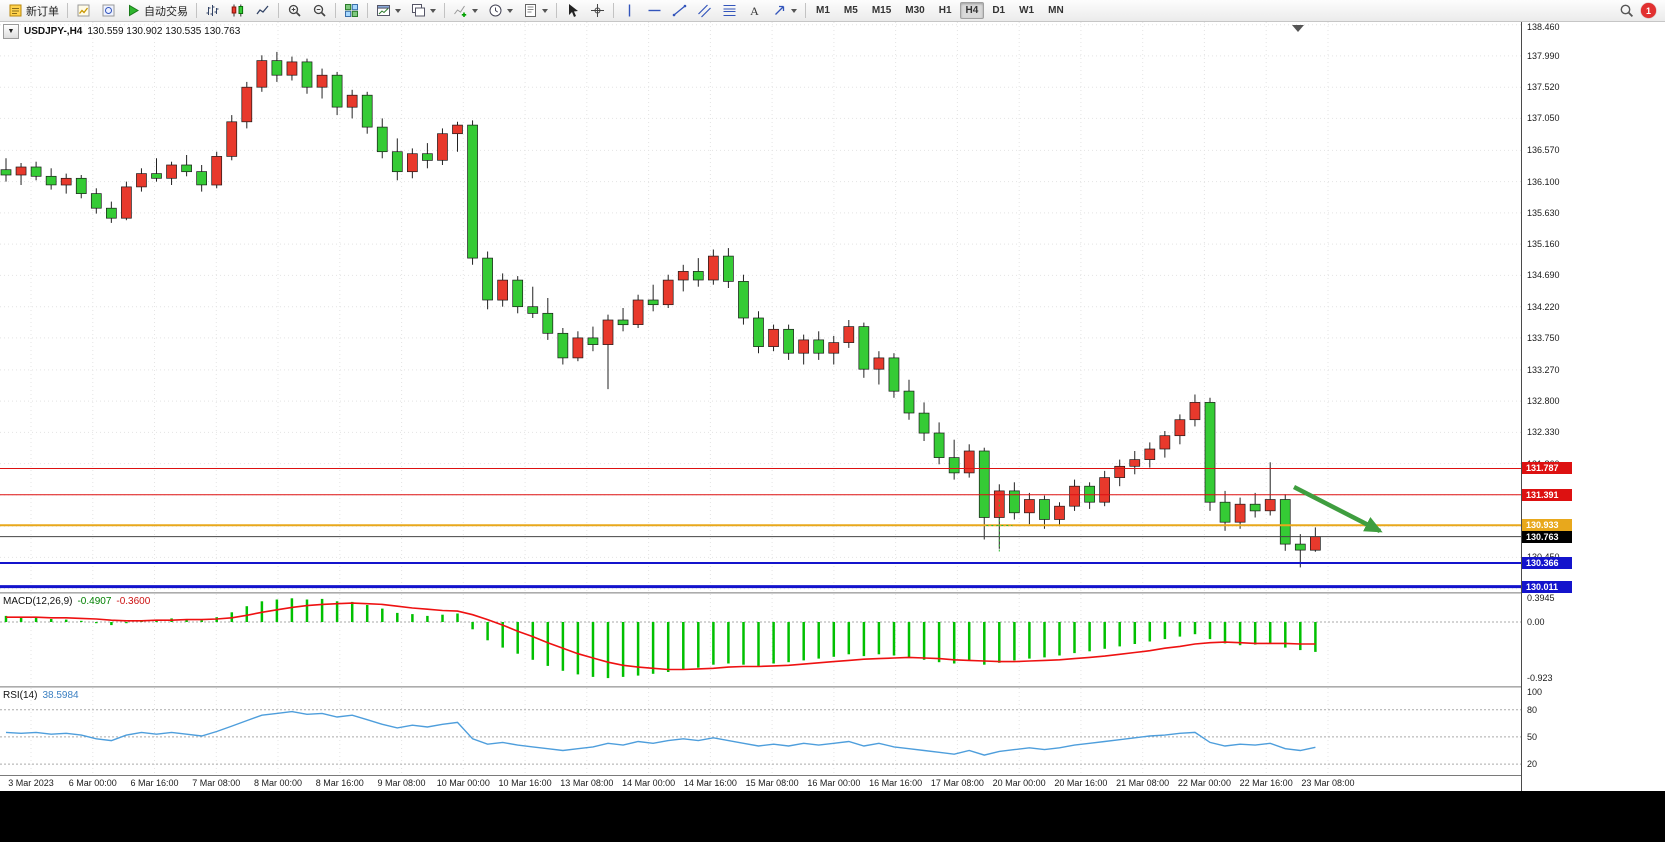 The height and width of the screenshot is (842, 1665). What do you see at coordinates (999, 10) in the screenshot?
I see `timeframe-d1-button: D1` at bounding box center [999, 10].